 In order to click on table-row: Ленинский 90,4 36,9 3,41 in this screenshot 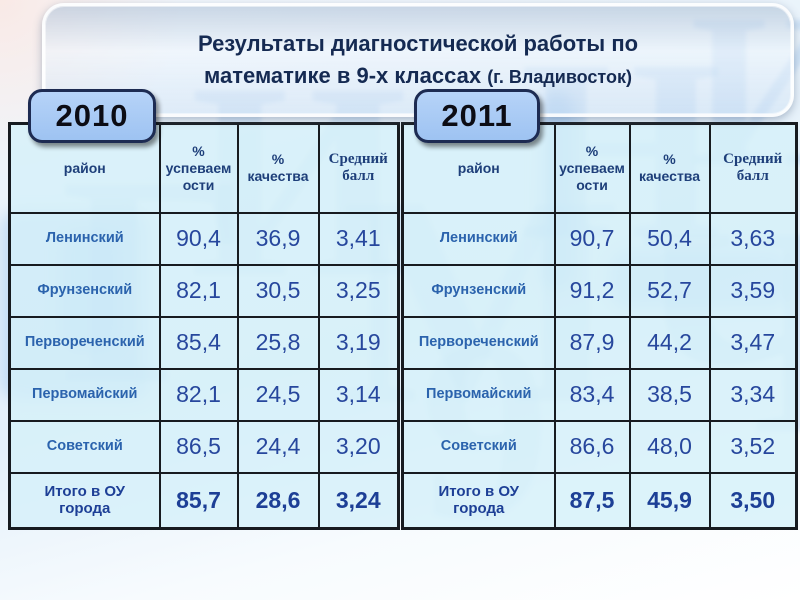, I will do `click(204, 238)`.